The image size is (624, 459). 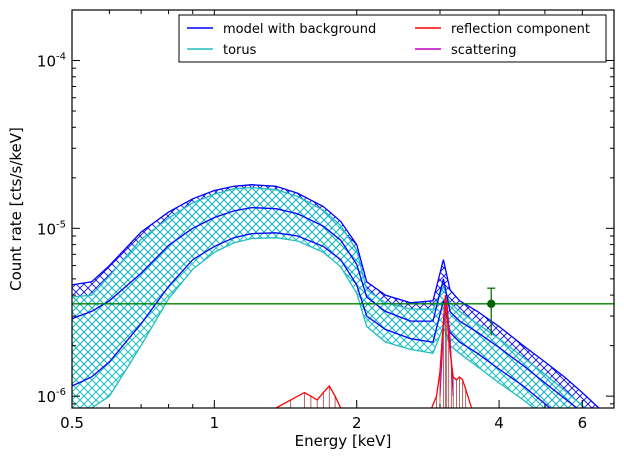 What do you see at coordinates (491, 304) in the screenshot?
I see `data-point` at bounding box center [491, 304].